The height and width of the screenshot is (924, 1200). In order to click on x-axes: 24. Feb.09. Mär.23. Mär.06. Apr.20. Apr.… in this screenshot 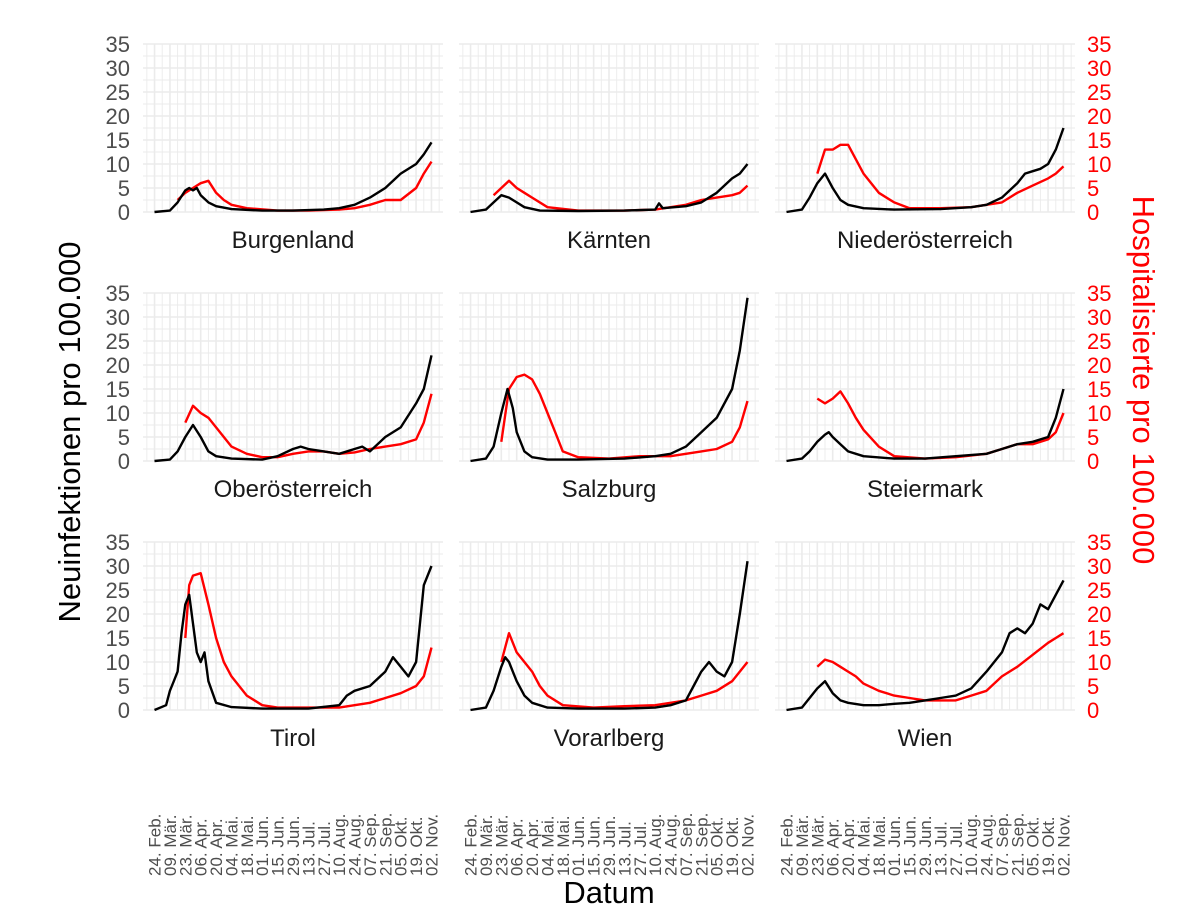, I will do `click(610, 844)`.